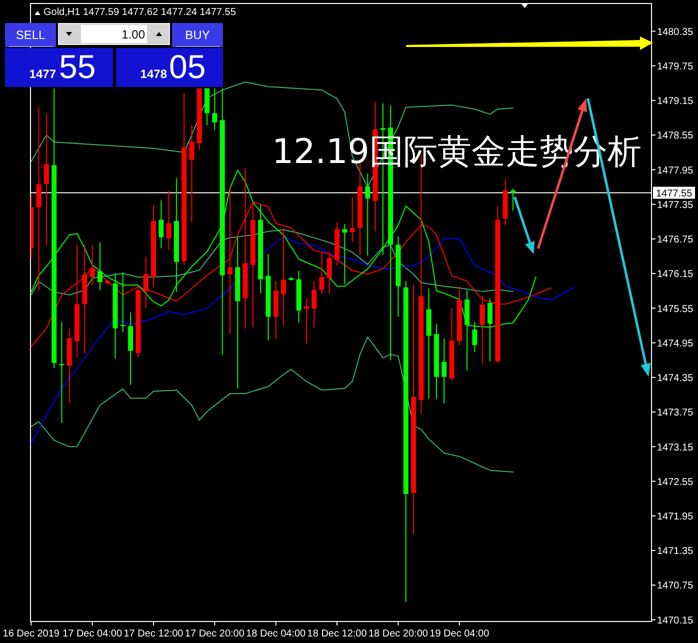 The height and width of the screenshot is (643, 698). I want to click on y-tick-label: 1472.55, so click(675, 482).